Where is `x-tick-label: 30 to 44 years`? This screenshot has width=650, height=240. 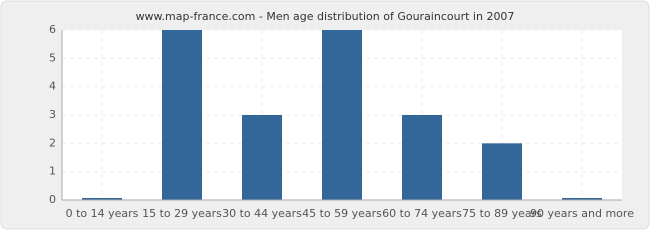 x-tick-label: 30 to 44 years is located at coordinates (262, 213).